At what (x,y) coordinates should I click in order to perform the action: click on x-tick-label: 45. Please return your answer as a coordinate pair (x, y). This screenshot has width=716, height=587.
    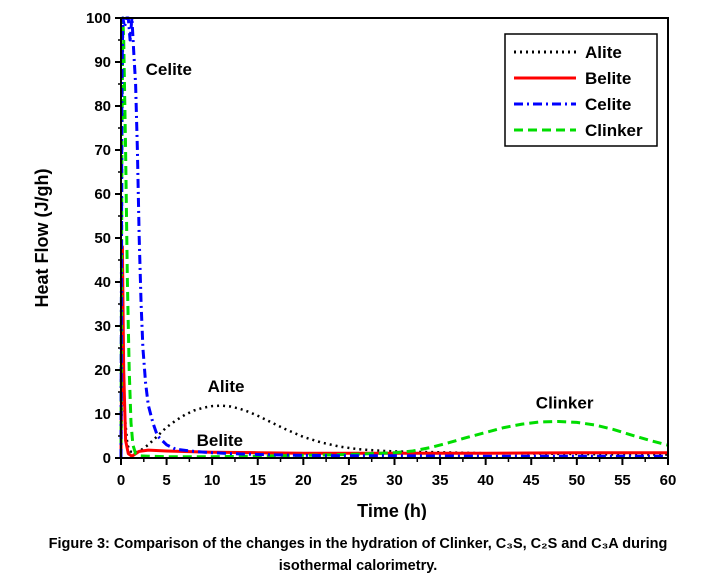
    Looking at the image, I should click on (531, 480).